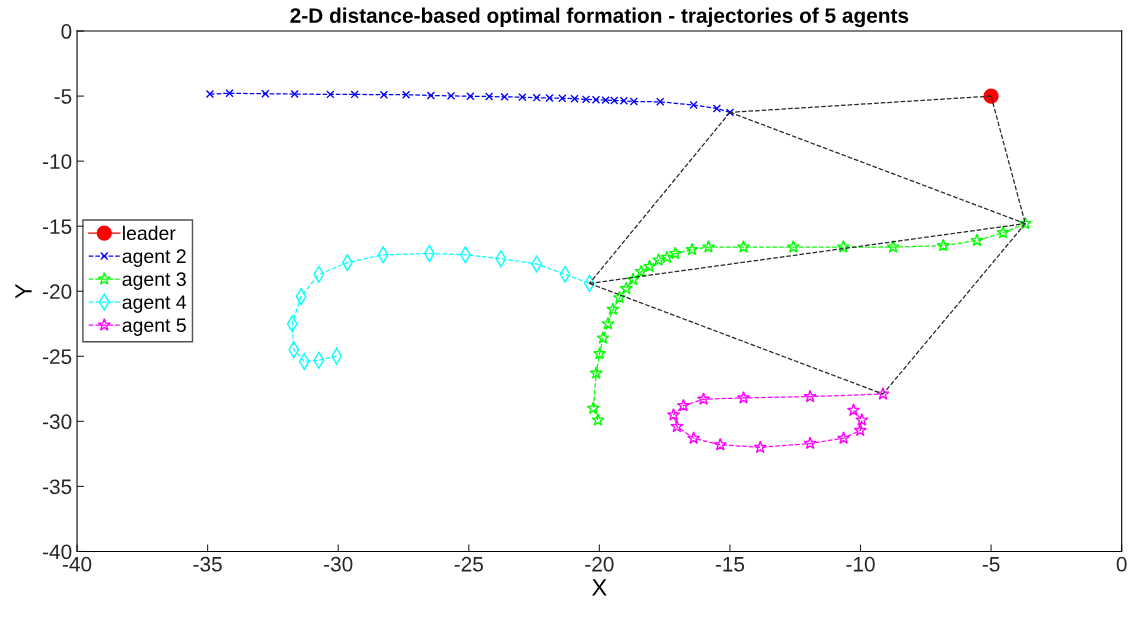 The image size is (1133, 621). Describe the element at coordinates (338, 564) in the screenshot. I see `x-tick-label: -30` at that location.